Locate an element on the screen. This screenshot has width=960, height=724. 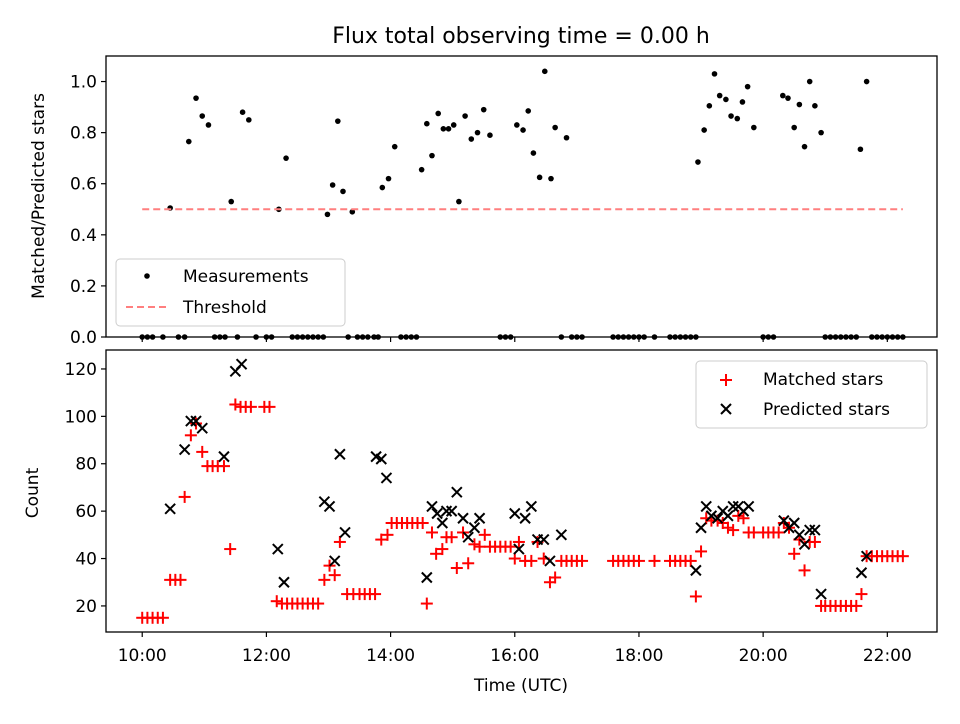
x-tick-label: 18:00 is located at coordinates (638, 656).